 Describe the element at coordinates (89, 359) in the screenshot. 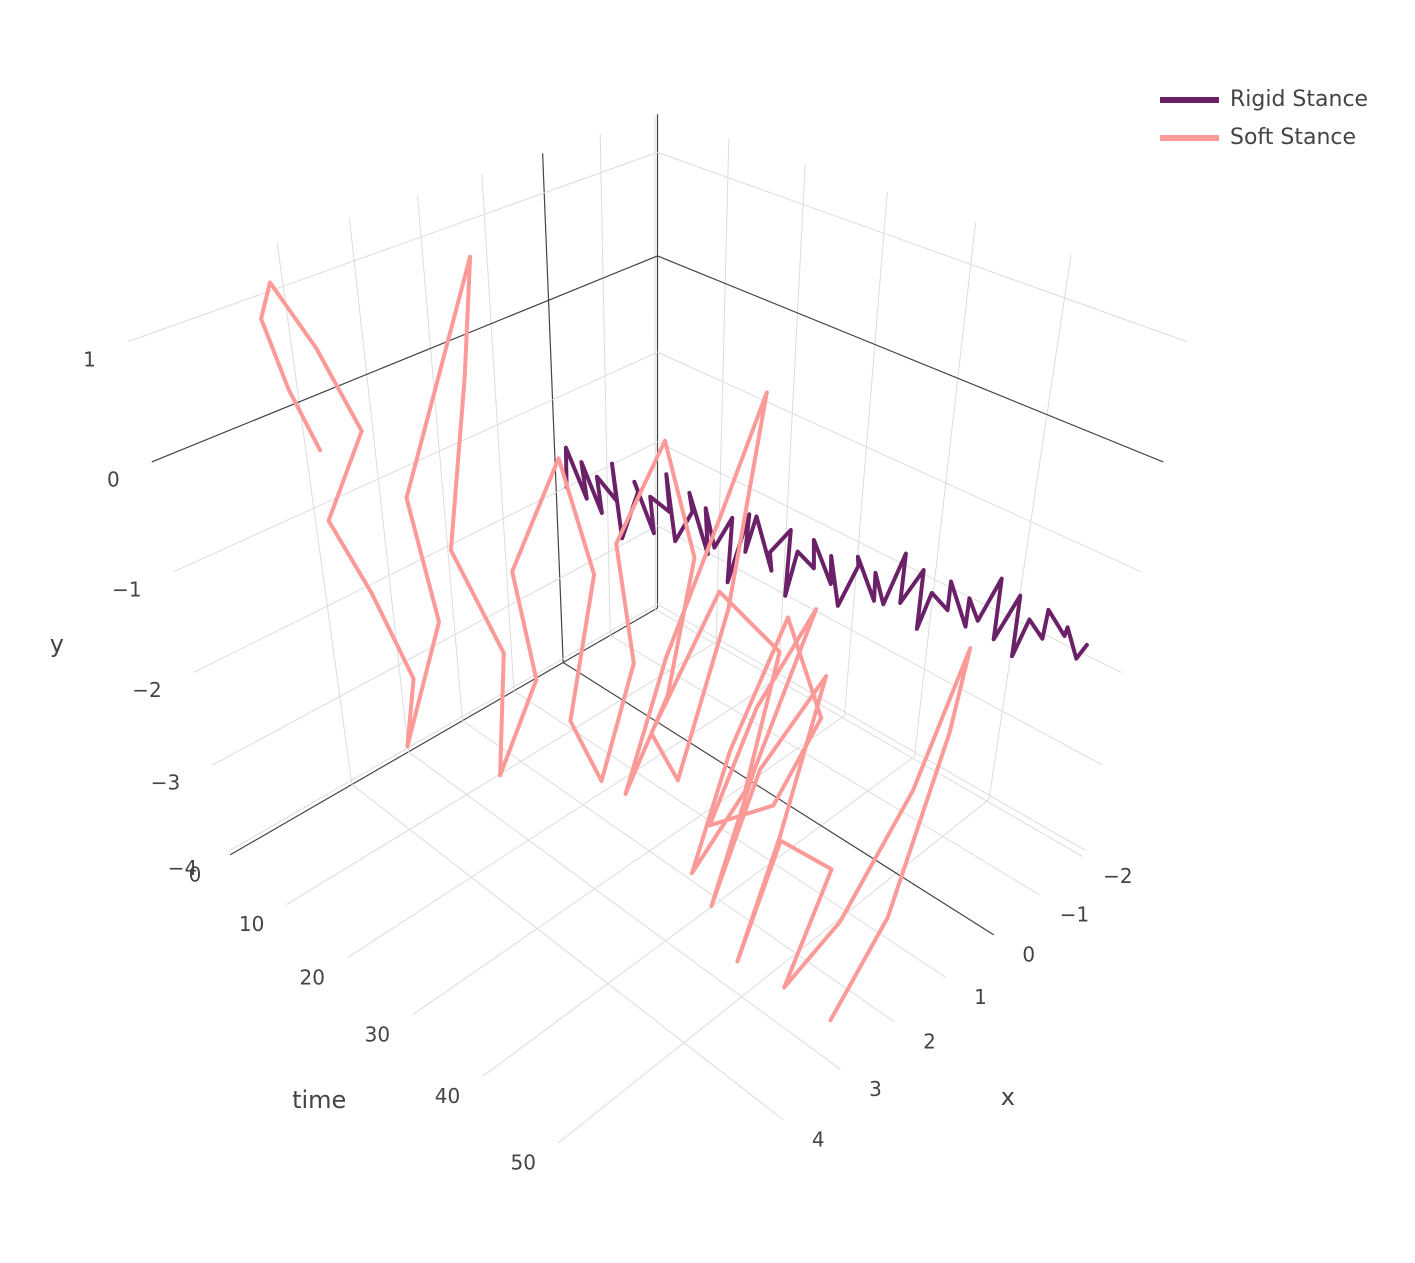

I see `y-tick-label: 1` at that location.